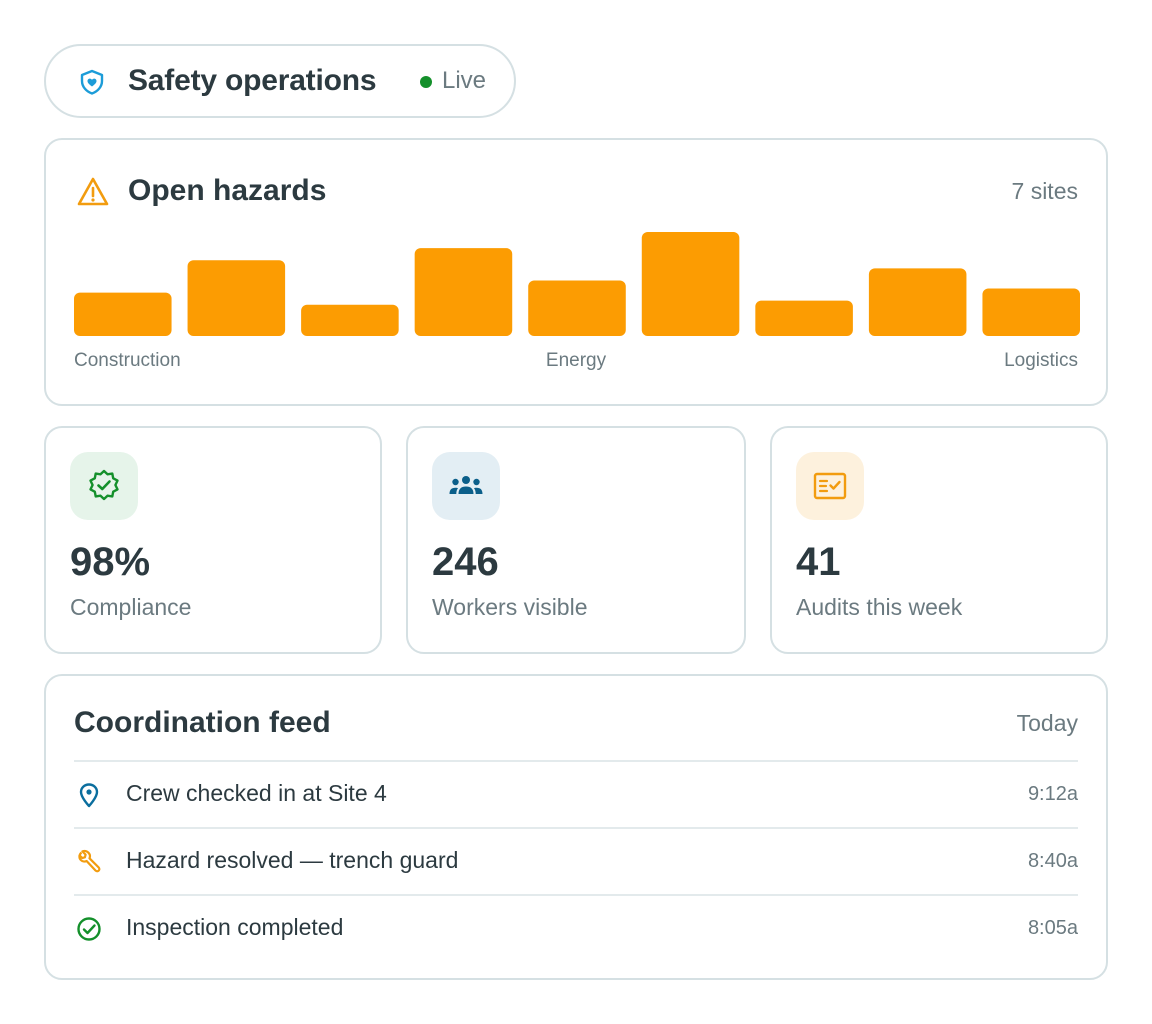 This screenshot has height=1024, width=1152. I want to click on axis-label-logistics: Logistics, so click(1041, 360).